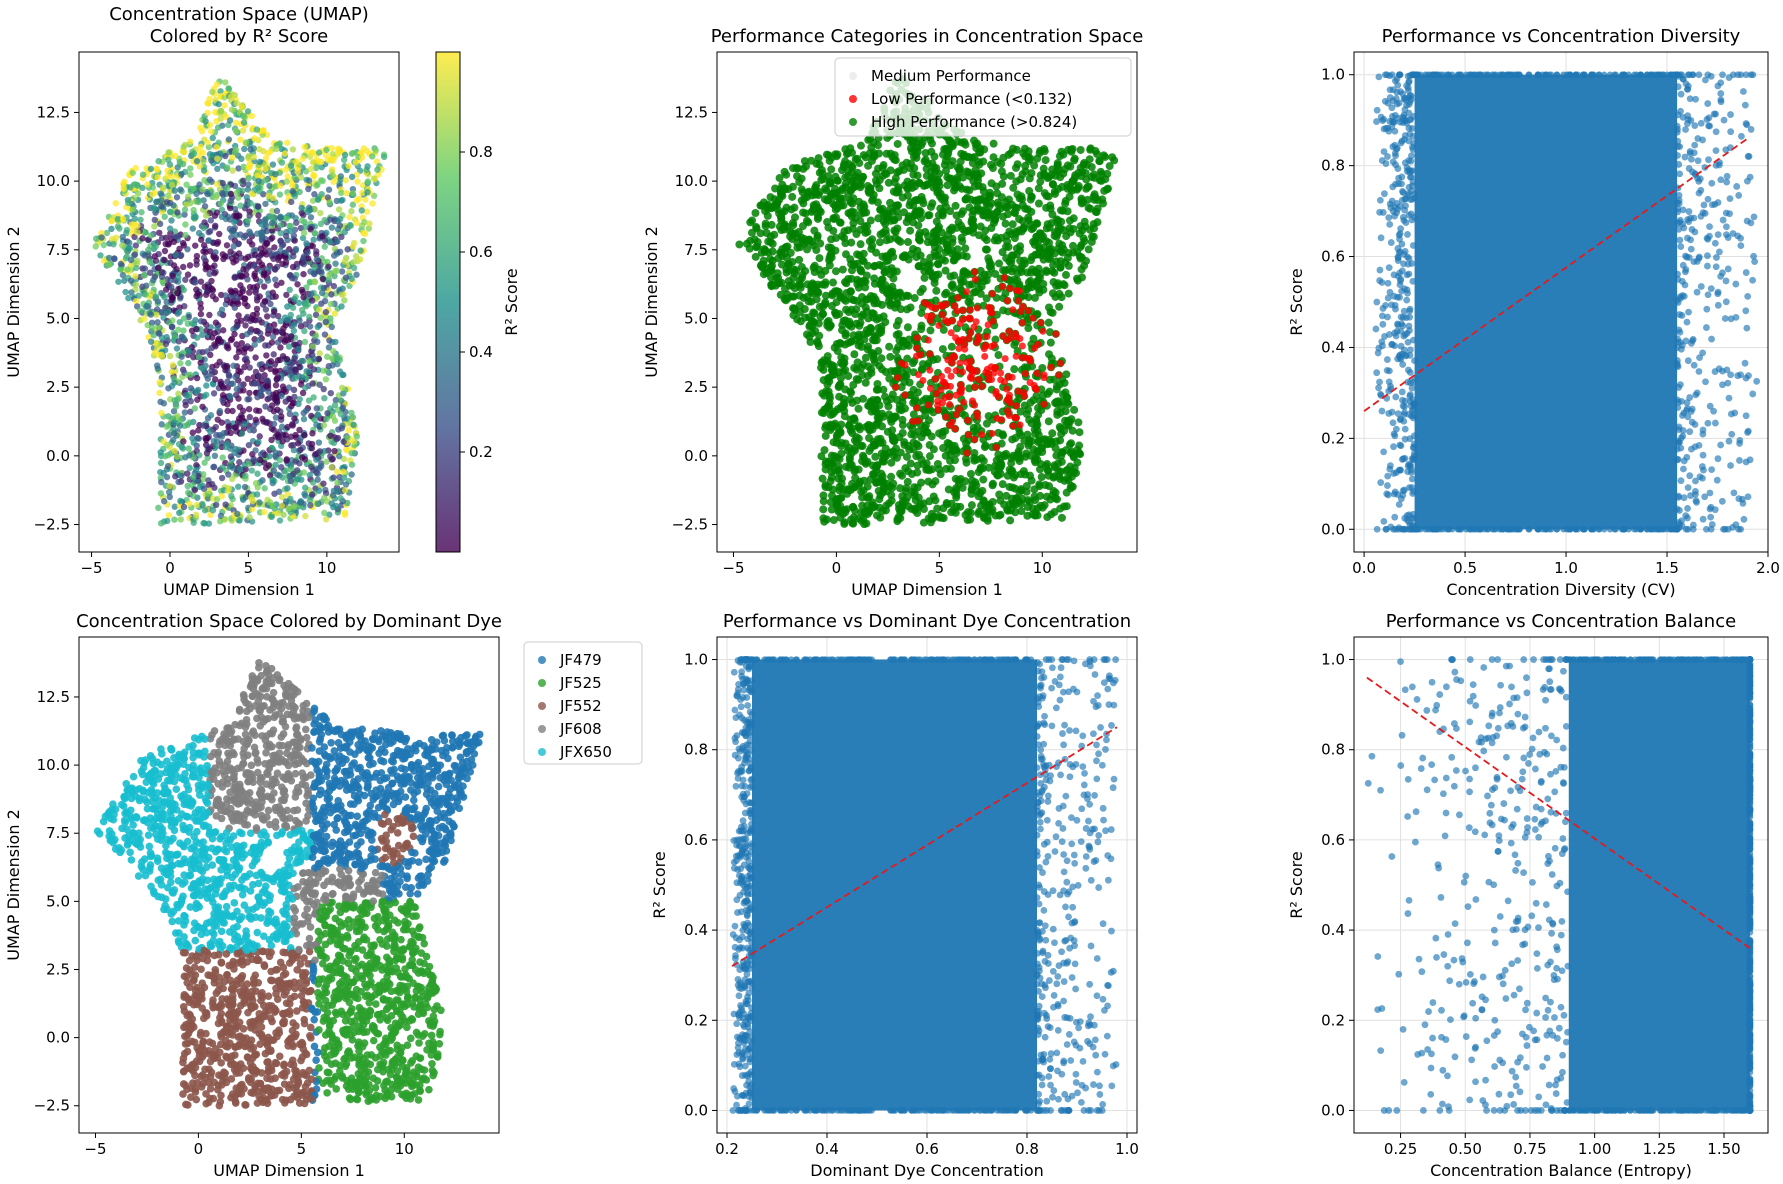 This screenshot has height=1184, width=1783. Describe the element at coordinates (58, 456) in the screenshot. I see `y-tick-label: 0.0` at that location.